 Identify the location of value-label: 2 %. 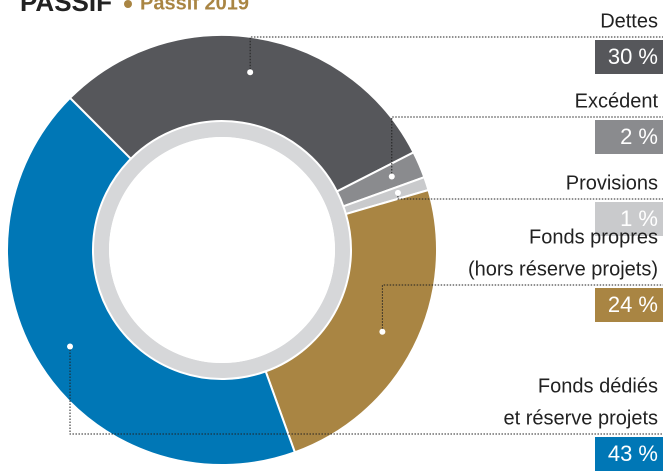
(639, 136).